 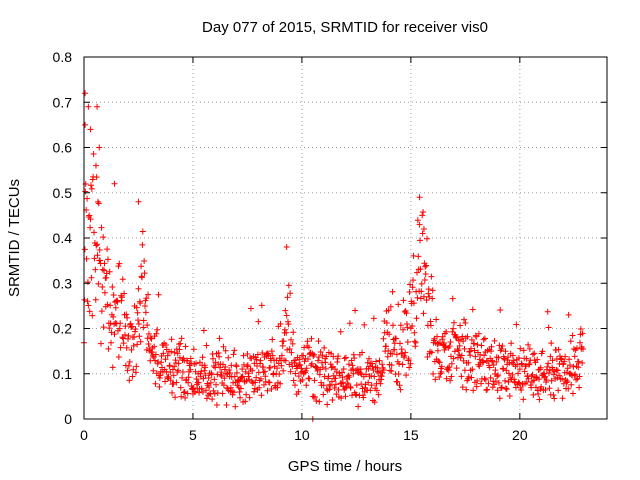 I want to click on y-tick-label: 0.4, so click(x=63, y=238).